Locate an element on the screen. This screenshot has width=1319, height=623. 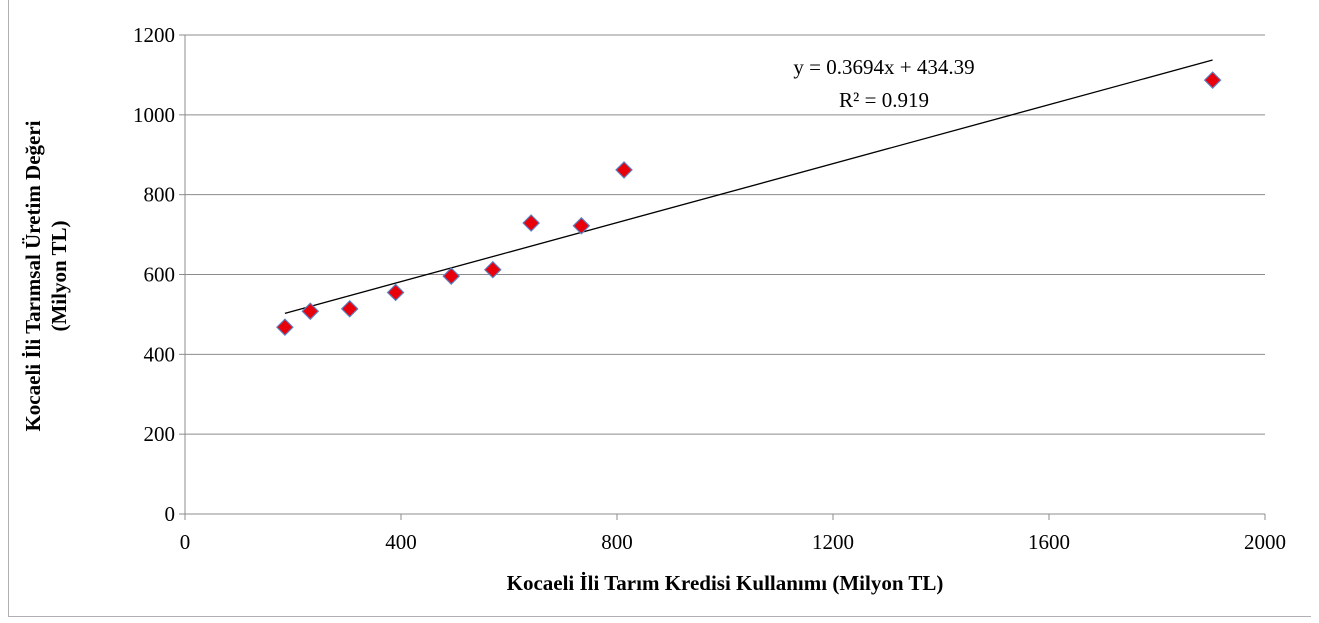
y-axis-title-line-2: (Milyon TL) is located at coordinates (59, 275).